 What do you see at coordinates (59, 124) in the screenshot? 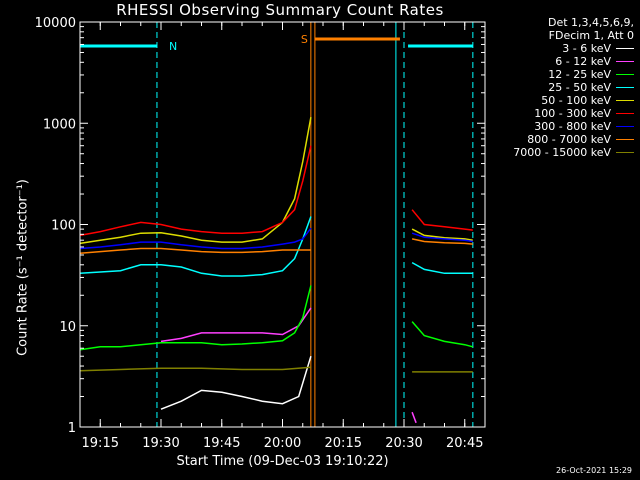
I see `y-tick-label: 1000` at bounding box center [59, 124].